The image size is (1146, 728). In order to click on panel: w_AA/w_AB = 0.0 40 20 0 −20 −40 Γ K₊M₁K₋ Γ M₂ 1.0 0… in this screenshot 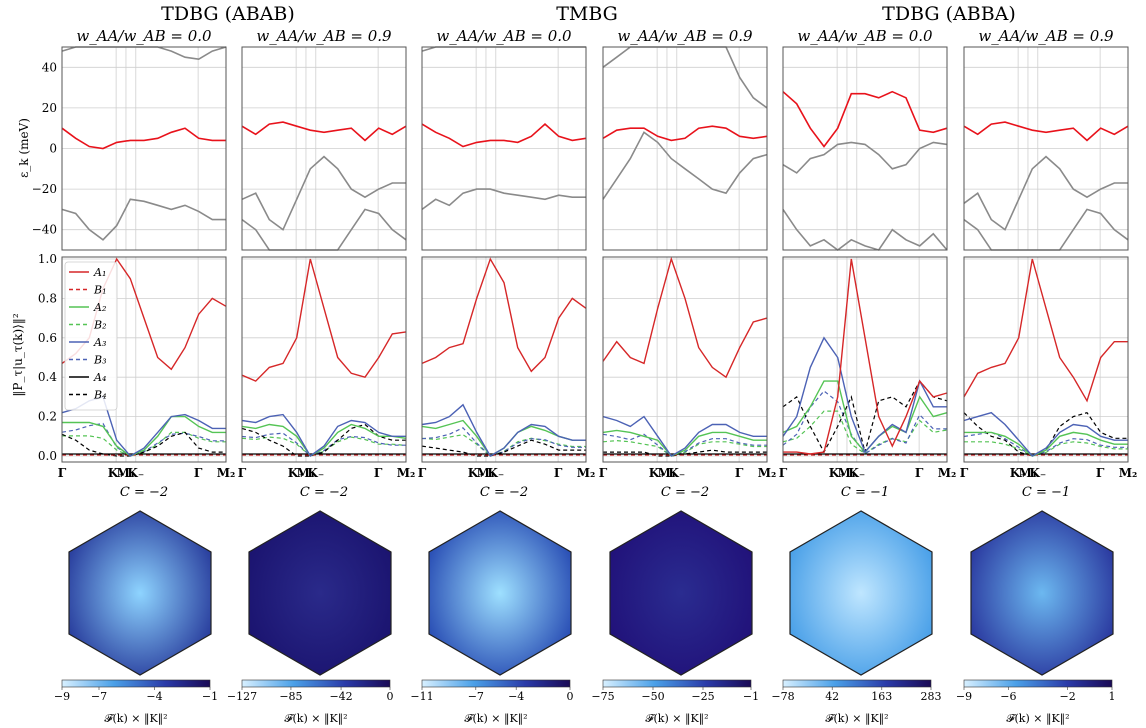, I will do `click(134, 263)`.